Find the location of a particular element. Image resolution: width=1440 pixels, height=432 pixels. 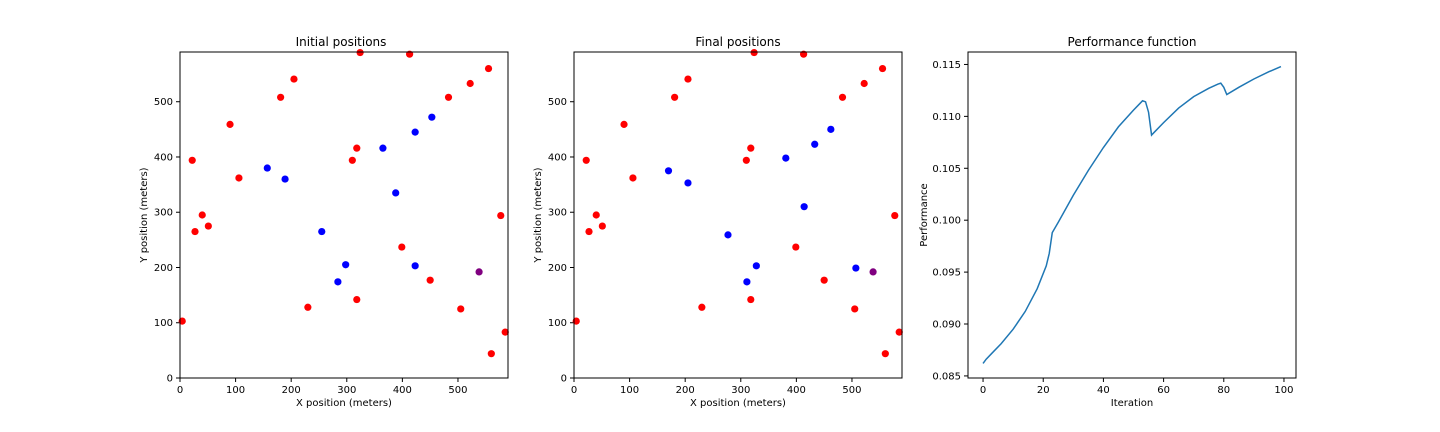

x-tick-label: 20 is located at coordinates (1043, 390).